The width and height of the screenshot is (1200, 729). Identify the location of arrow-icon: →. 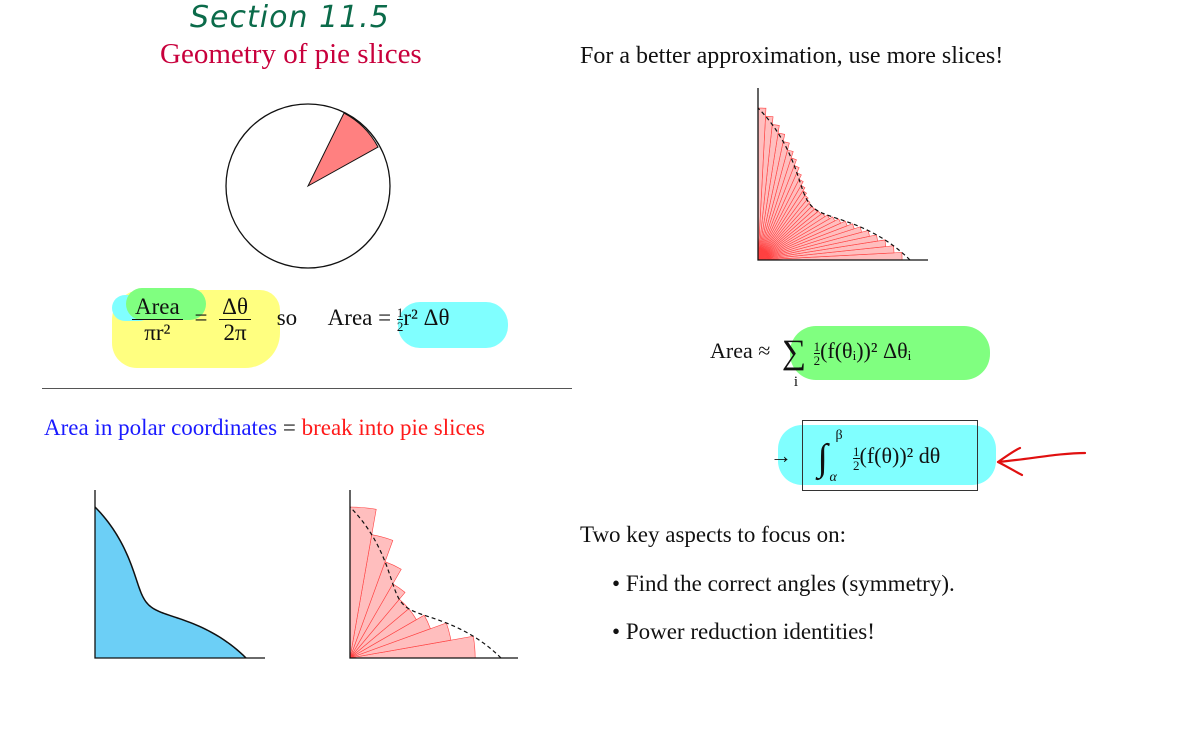
(781, 456).